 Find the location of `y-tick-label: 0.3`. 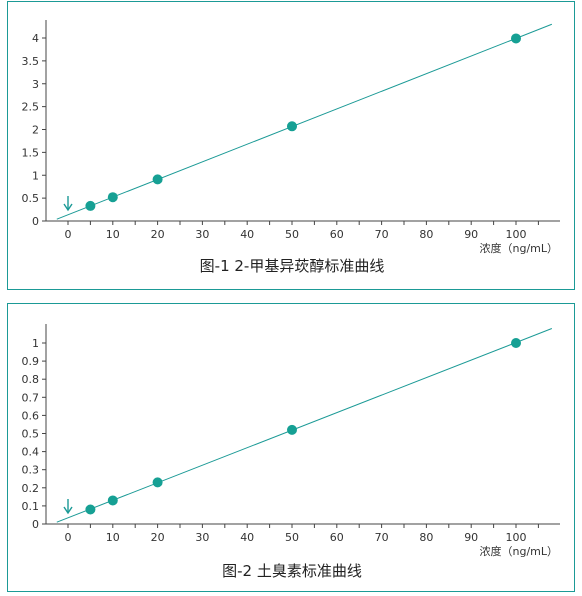

y-tick-label: 0.3 is located at coordinates (31, 470).